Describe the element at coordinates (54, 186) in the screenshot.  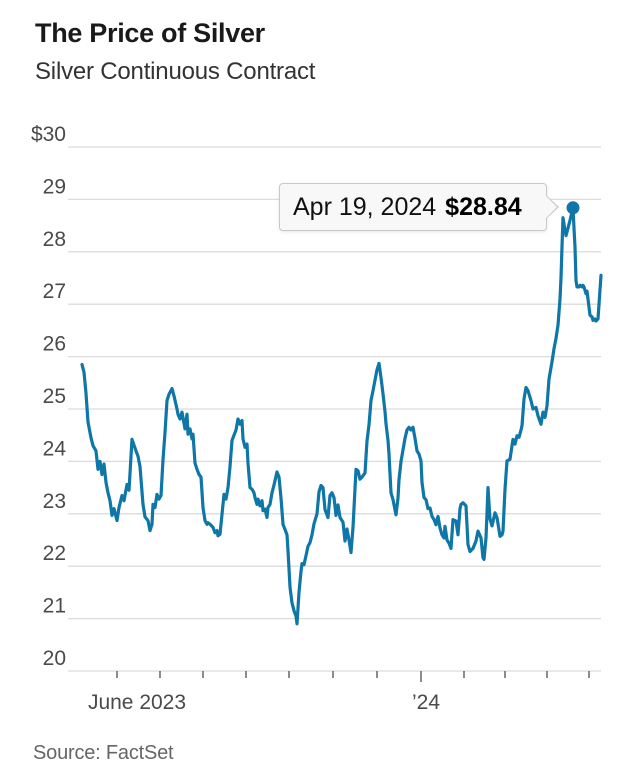
I see `y-axis-label: 29` at that location.